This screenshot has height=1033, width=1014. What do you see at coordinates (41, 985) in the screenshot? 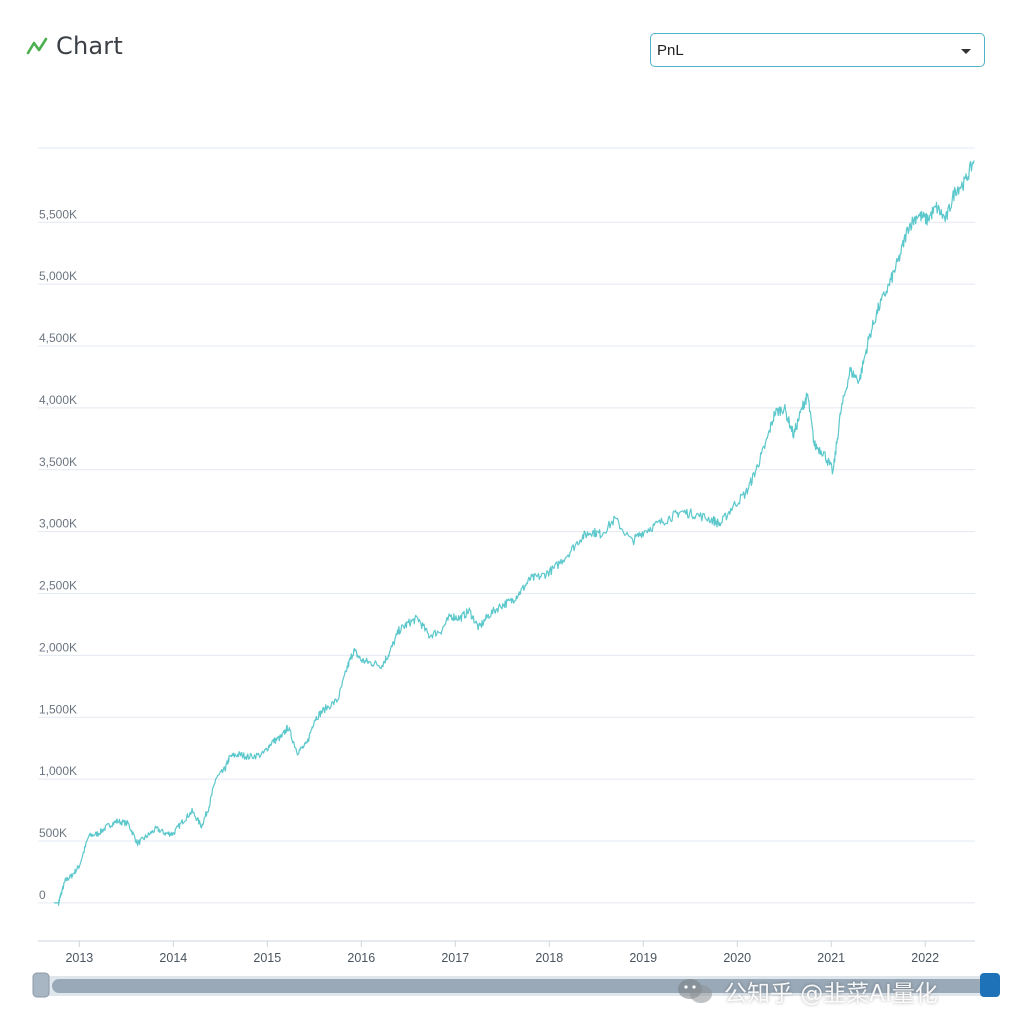
I see `navigator-left-handle` at bounding box center [41, 985].